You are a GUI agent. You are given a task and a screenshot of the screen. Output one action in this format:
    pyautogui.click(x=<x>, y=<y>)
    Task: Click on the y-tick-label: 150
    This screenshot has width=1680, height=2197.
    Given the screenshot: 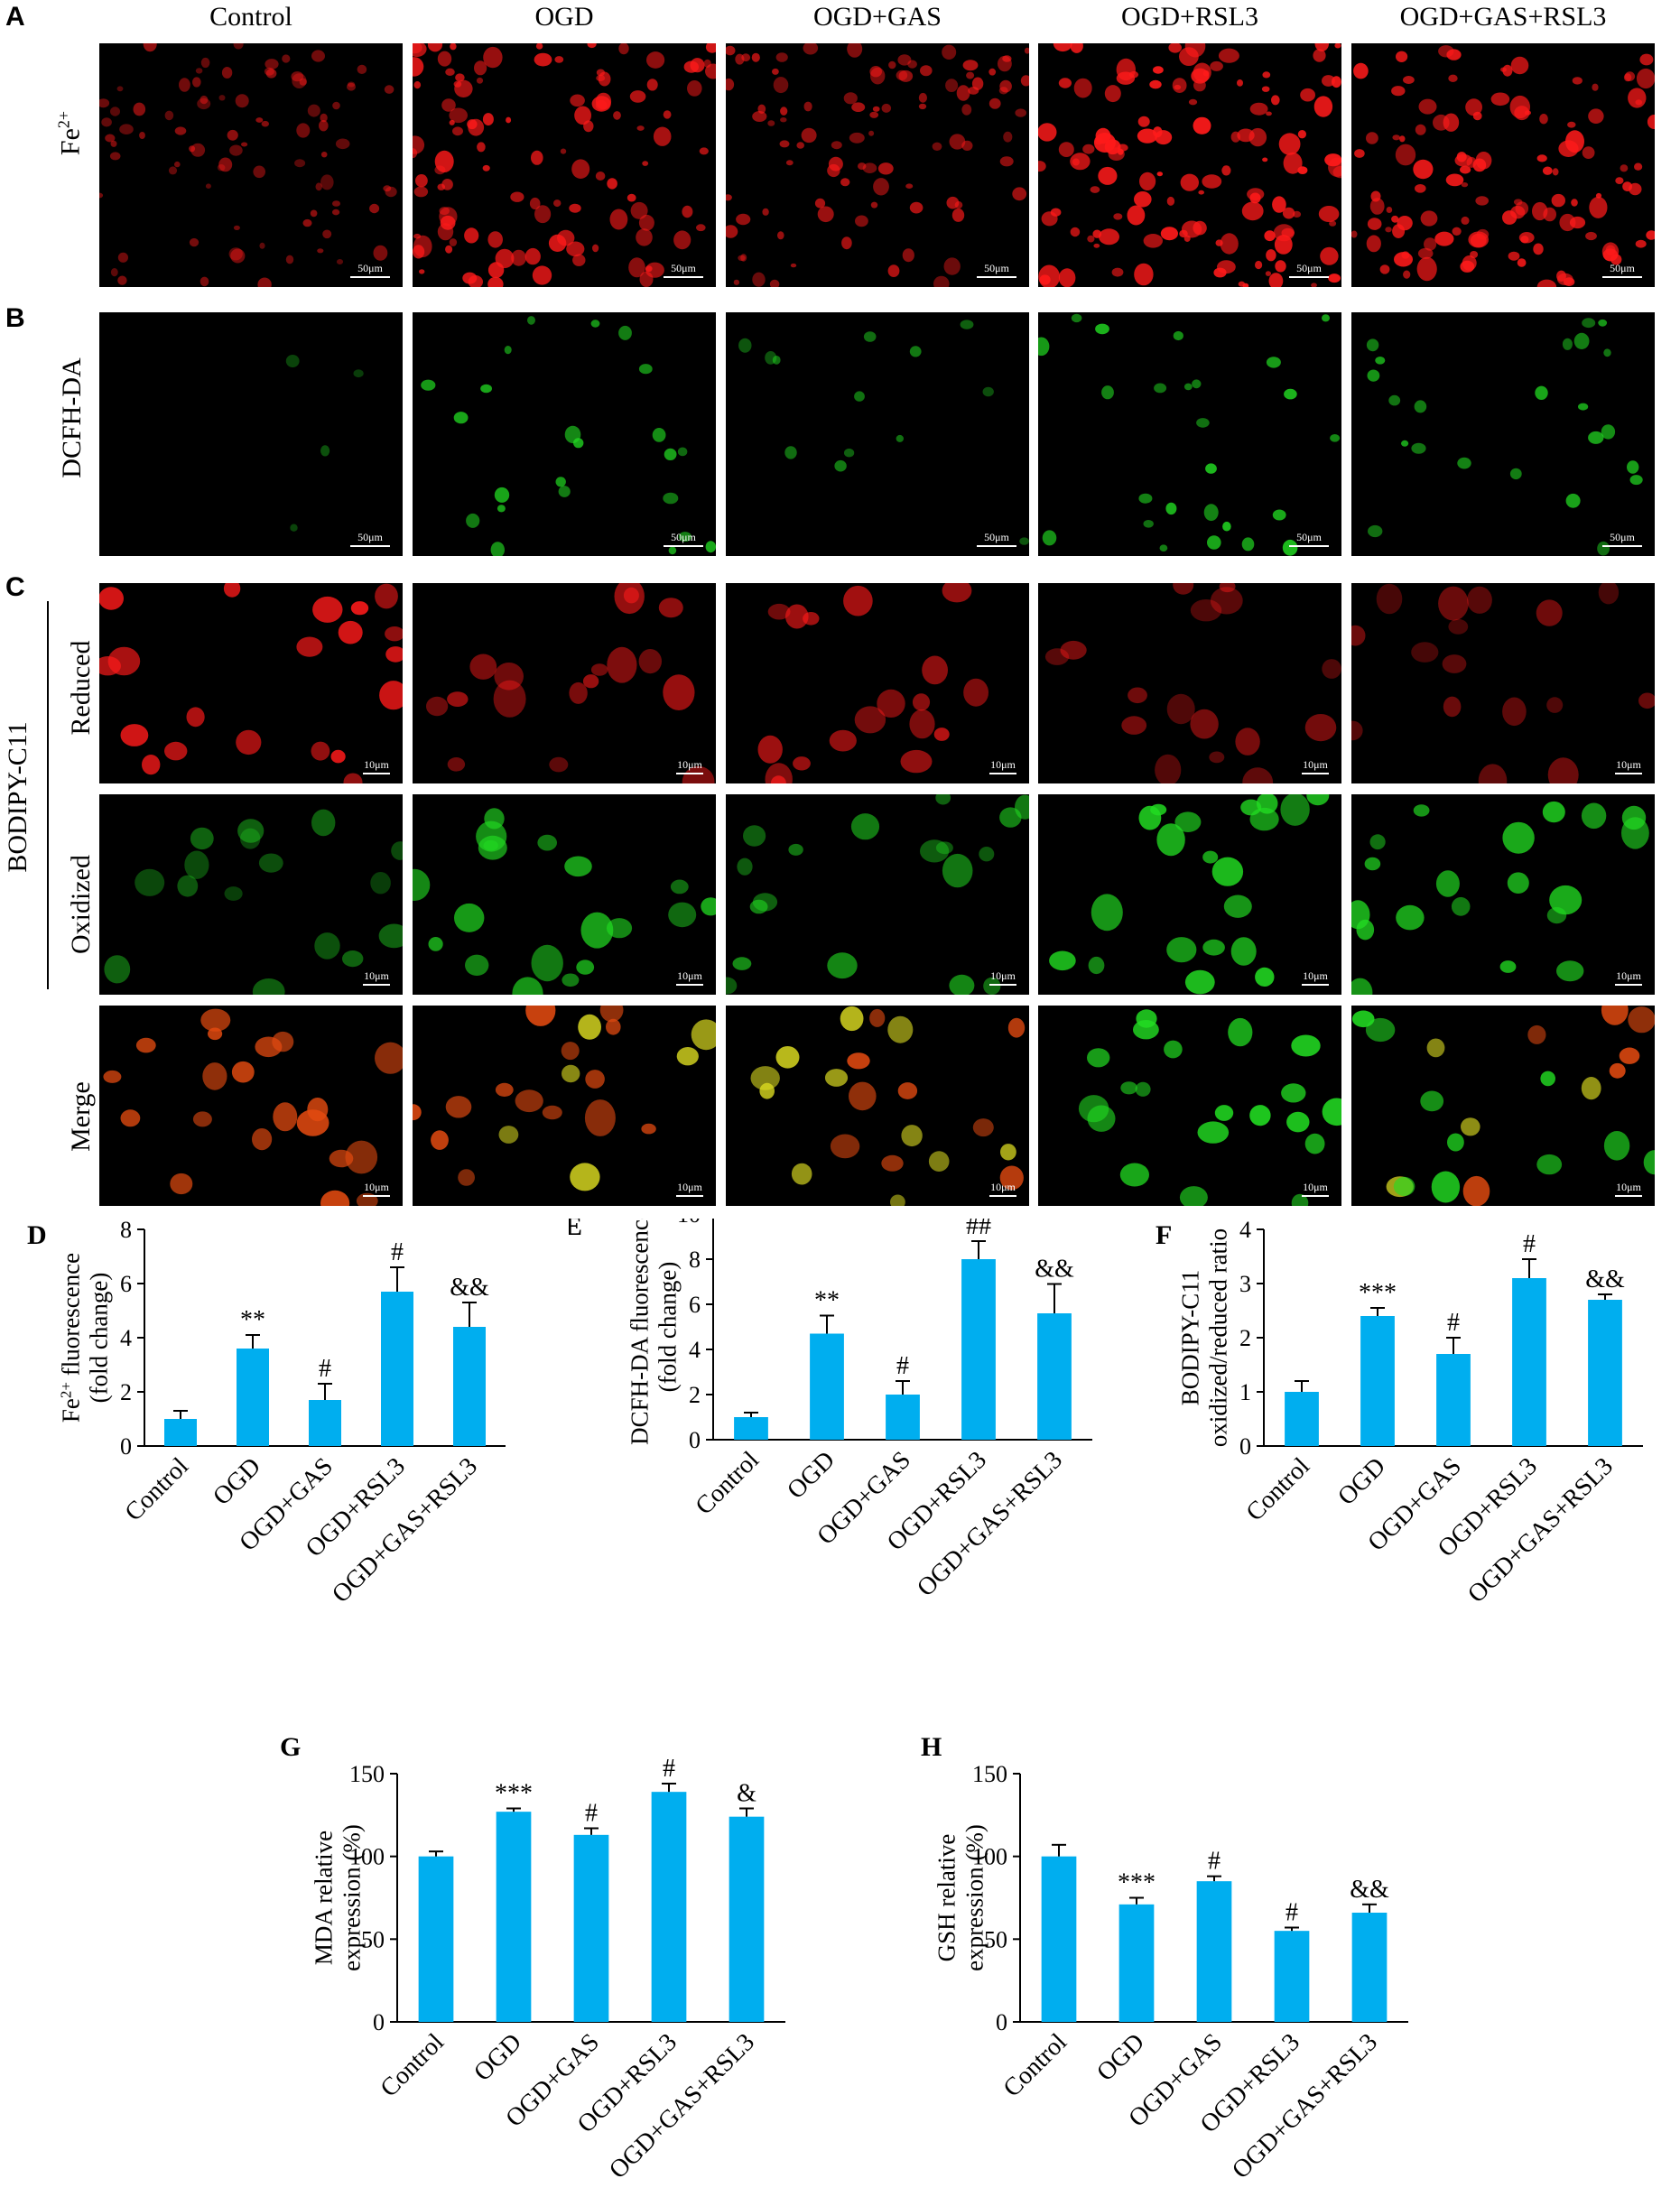 What is the action you would take?
    pyautogui.click(x=989, y=1774)
    